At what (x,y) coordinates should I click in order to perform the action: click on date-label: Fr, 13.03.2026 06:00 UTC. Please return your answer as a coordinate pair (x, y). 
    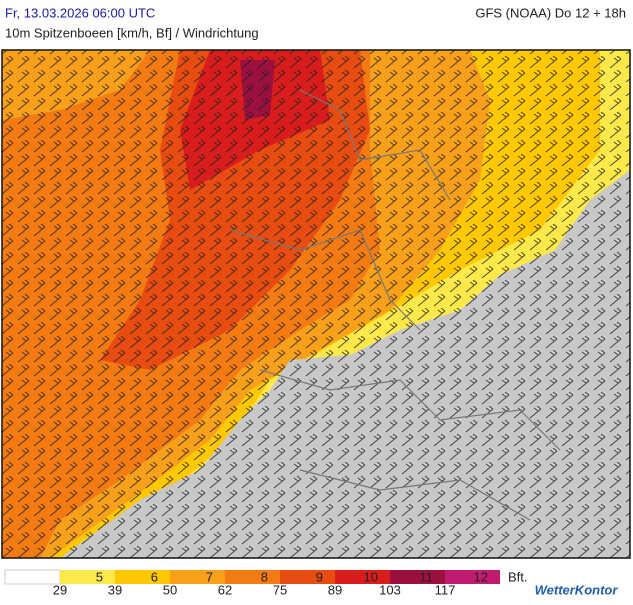
    Looking at the image, I should click on (80, 12).